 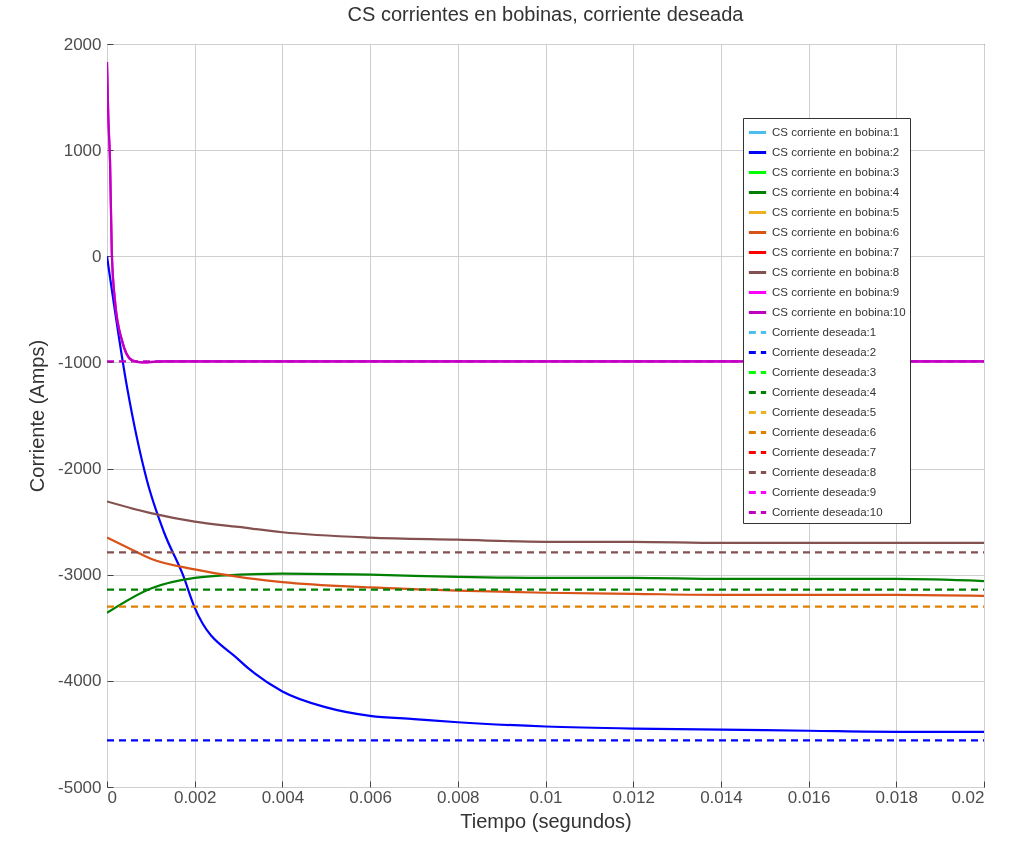 I want to click on x-tick-label: 0.004, so click(x=283, y=797).